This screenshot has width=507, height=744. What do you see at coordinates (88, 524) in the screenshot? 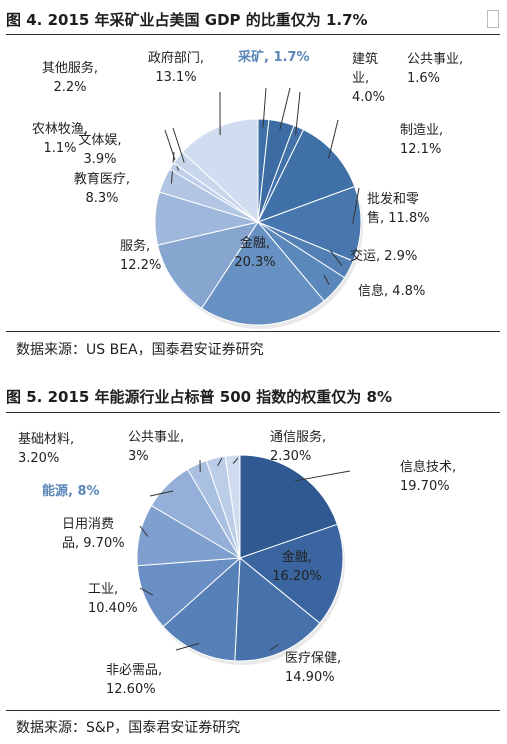
I see `slice-label-line: 日用消费` at bounding box center [88, 524].